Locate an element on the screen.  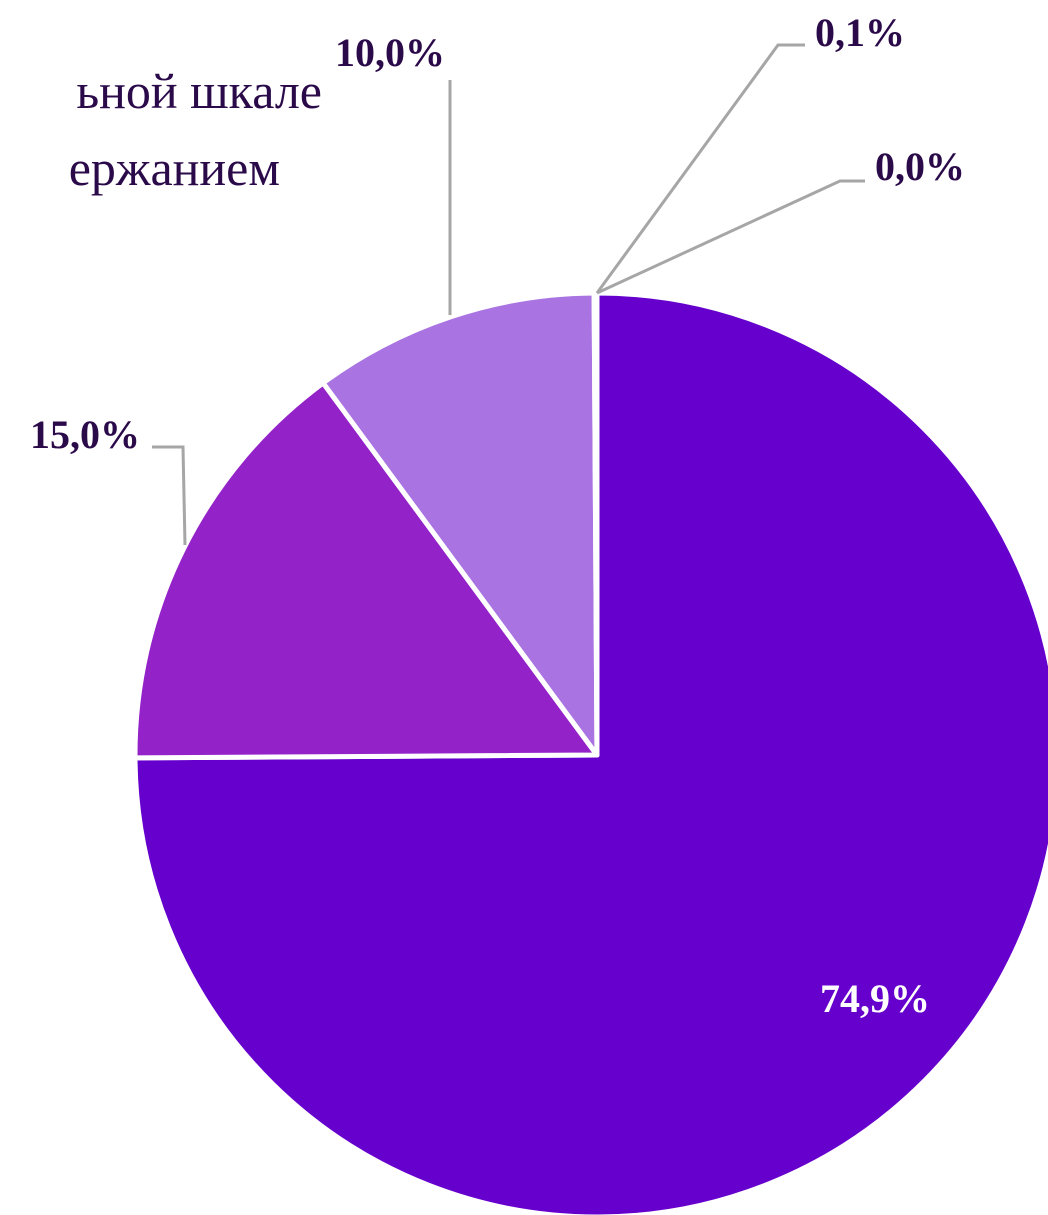
data-label: 0,0% is located at coordinates (920, 166).